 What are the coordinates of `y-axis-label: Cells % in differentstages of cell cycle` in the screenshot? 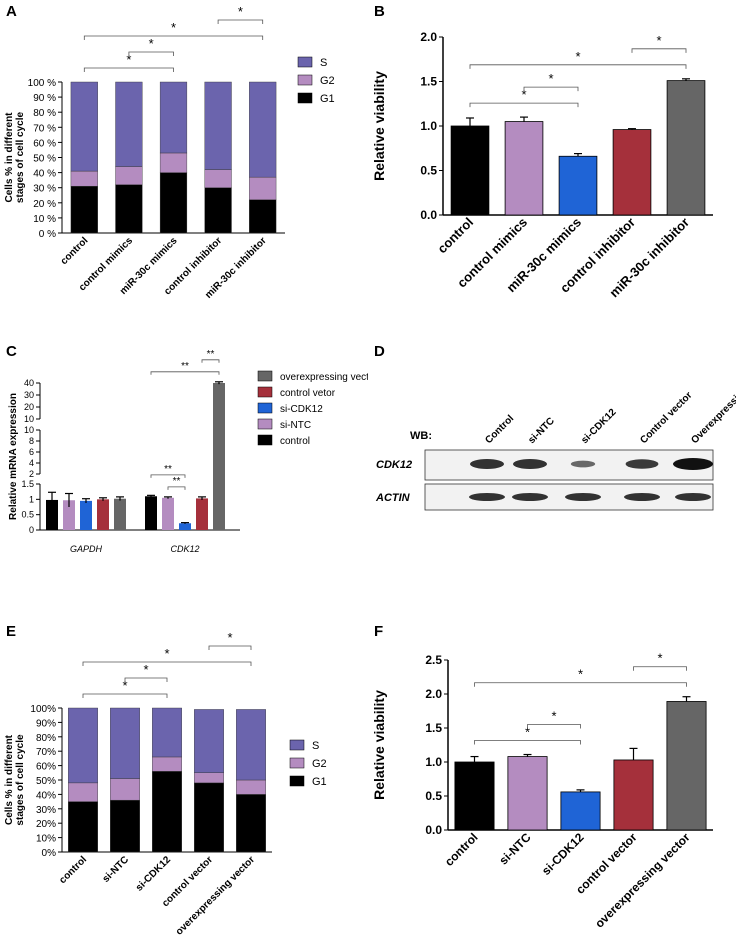 It's located at (15, 780).